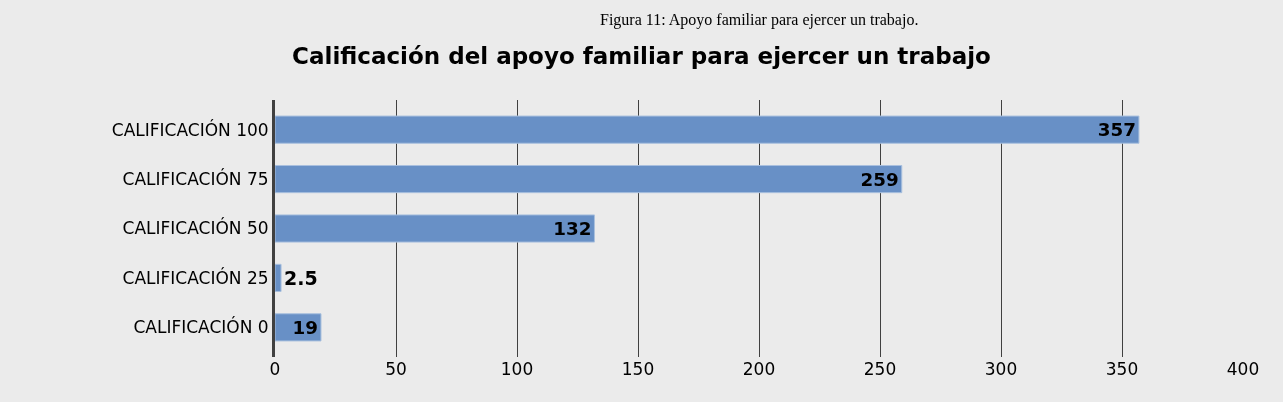 Image resolution: width=1283 pixels, height=402 pixels. Describe the element at coordinates (305, 328) in the screenshot. I see `data-label: 19` at that location.